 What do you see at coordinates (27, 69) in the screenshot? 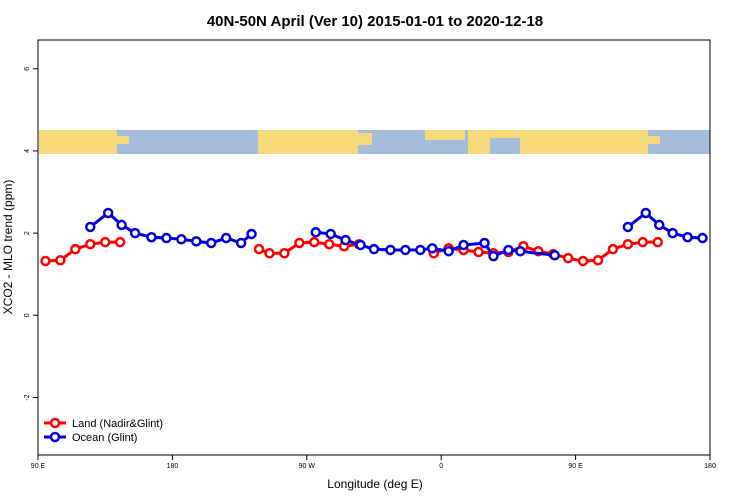
I see `y-tick-label: 6` at bounding box center [27, 69].